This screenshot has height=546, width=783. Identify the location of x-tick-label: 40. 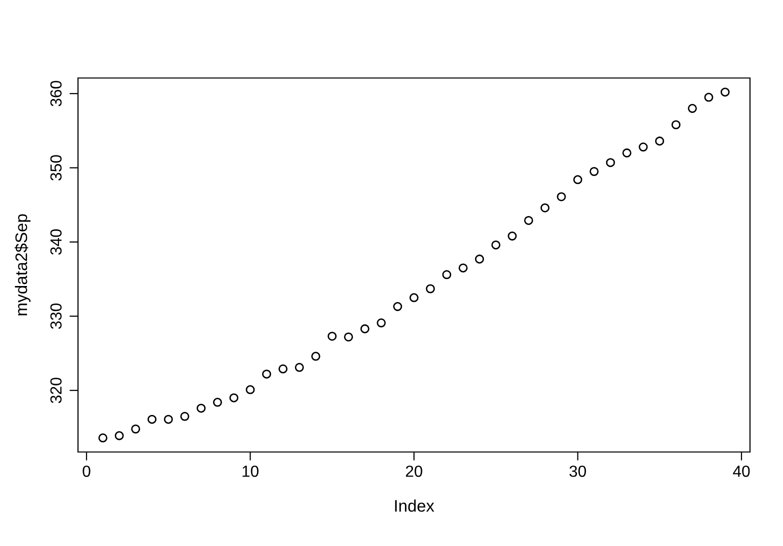
(741, 471).